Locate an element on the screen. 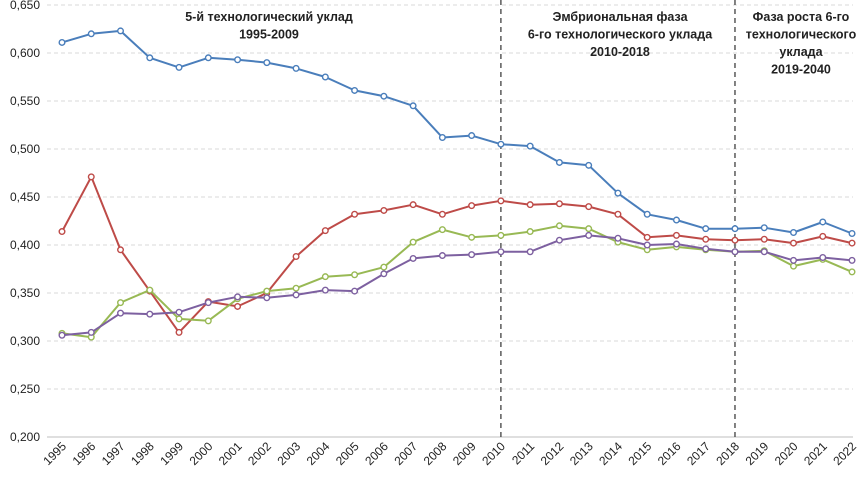 The image size is (867, 479). x-tick-label: 2009 is located at coordinates (464, 453).